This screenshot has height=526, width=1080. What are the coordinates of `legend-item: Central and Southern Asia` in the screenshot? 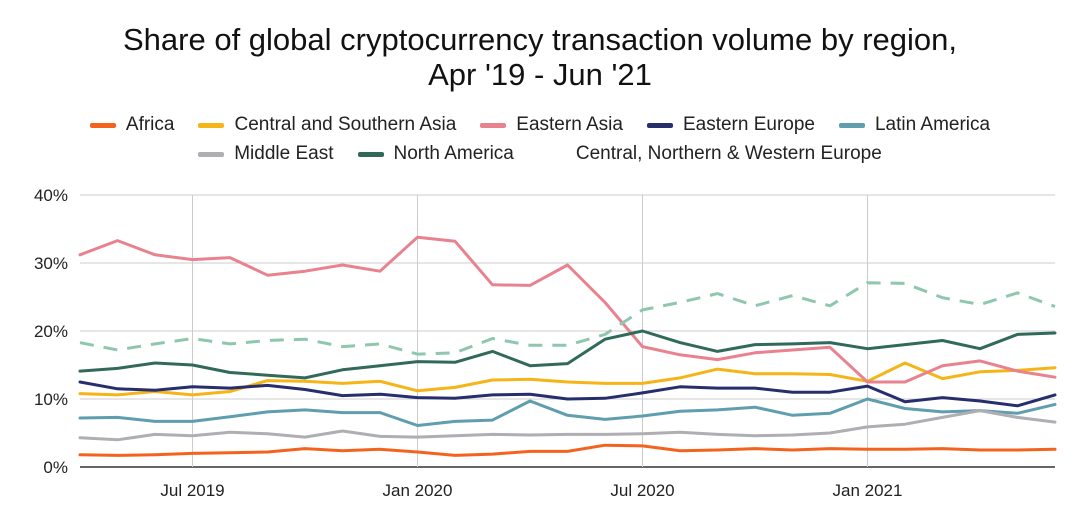 It's located at (327, 125).